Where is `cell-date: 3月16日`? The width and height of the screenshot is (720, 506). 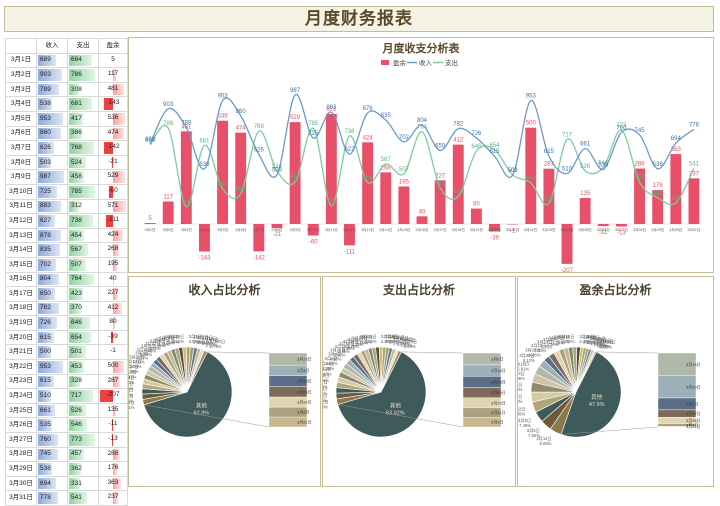
cell-date: 3月16日 is located at coordinates (21, 279).